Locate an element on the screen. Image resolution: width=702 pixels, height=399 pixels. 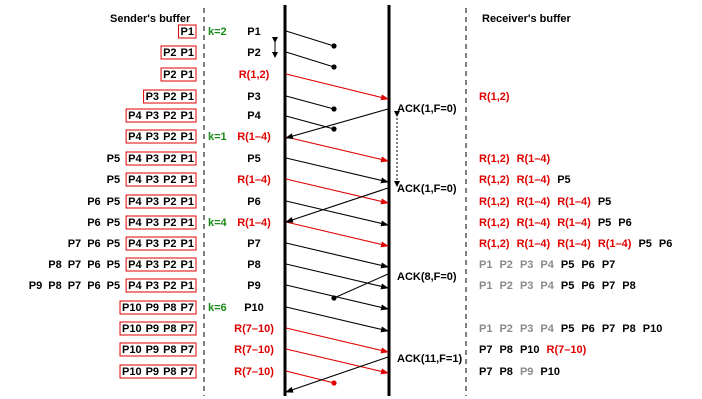
receiver-buffered-packet: P5 is located at coordinates (604, 223).